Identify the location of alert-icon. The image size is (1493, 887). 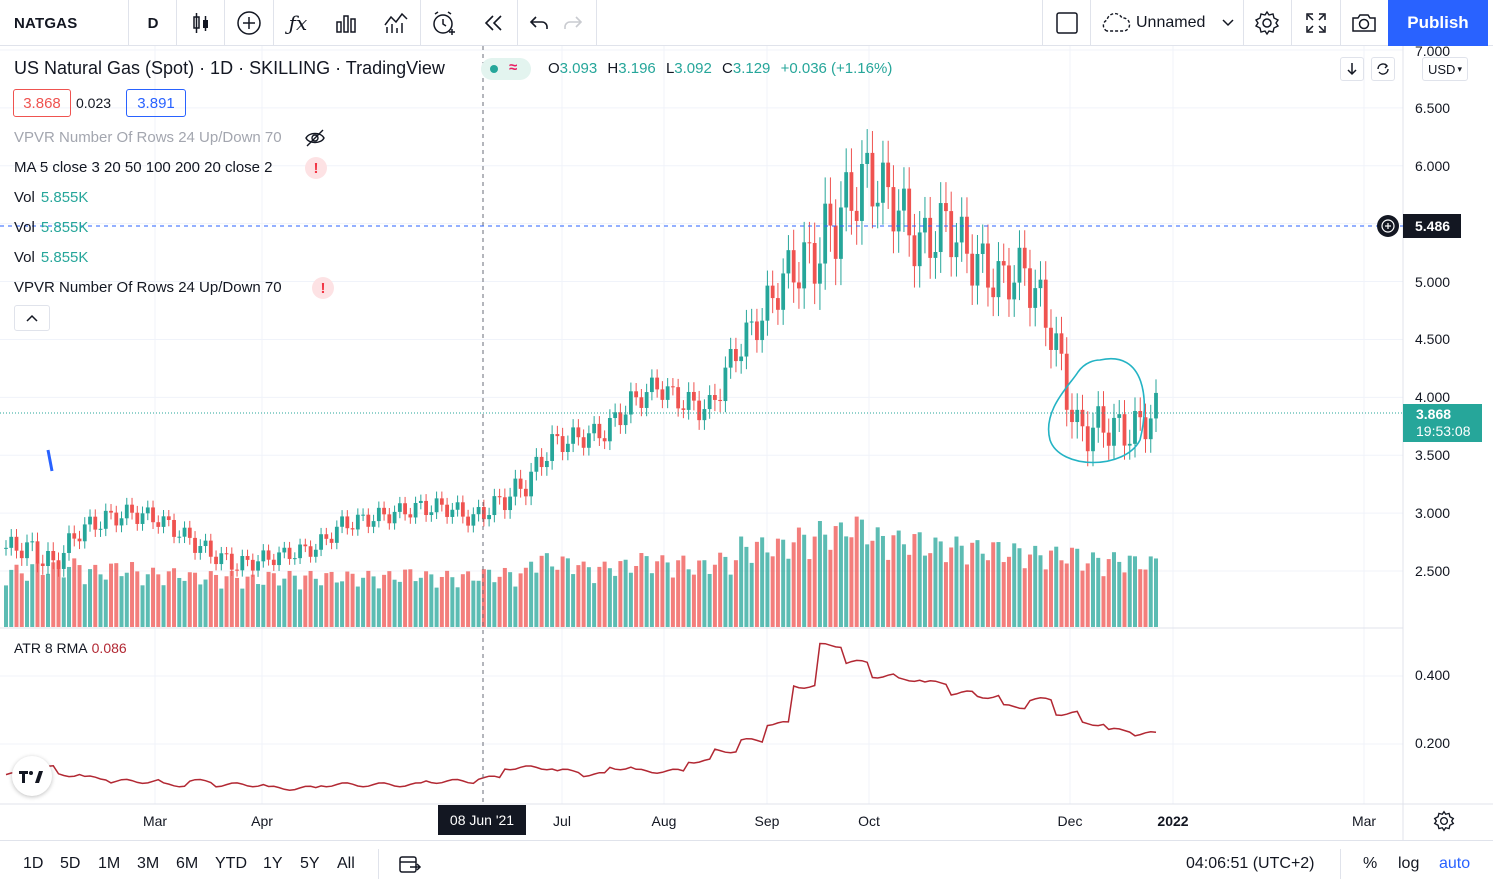
(444, 23).